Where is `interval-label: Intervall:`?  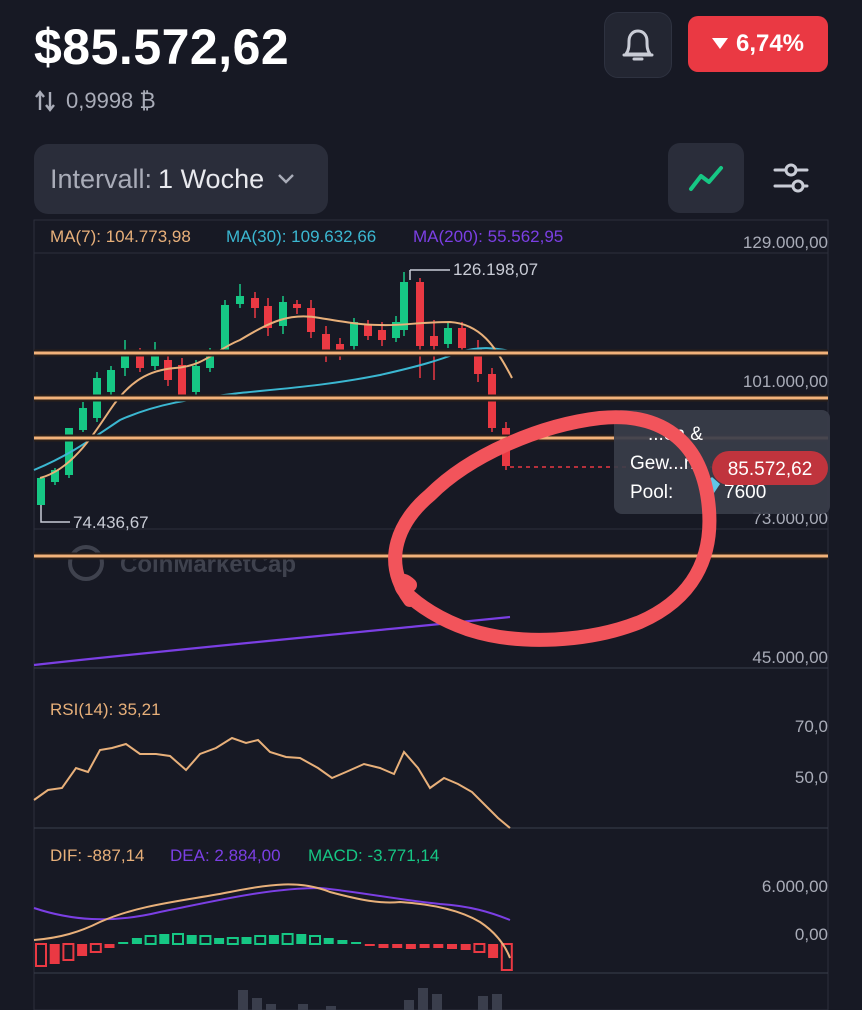
interval-label: Intervall: is located at coordinates (101, 178).